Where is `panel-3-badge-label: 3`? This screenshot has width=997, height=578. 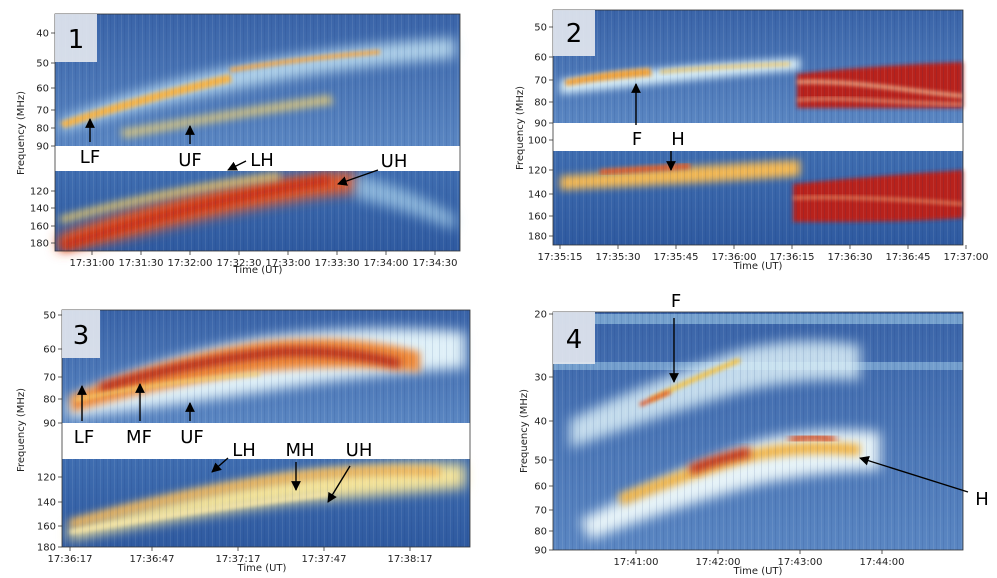 panel-3-badge-label: 3 is located at coordinates (81, 336).